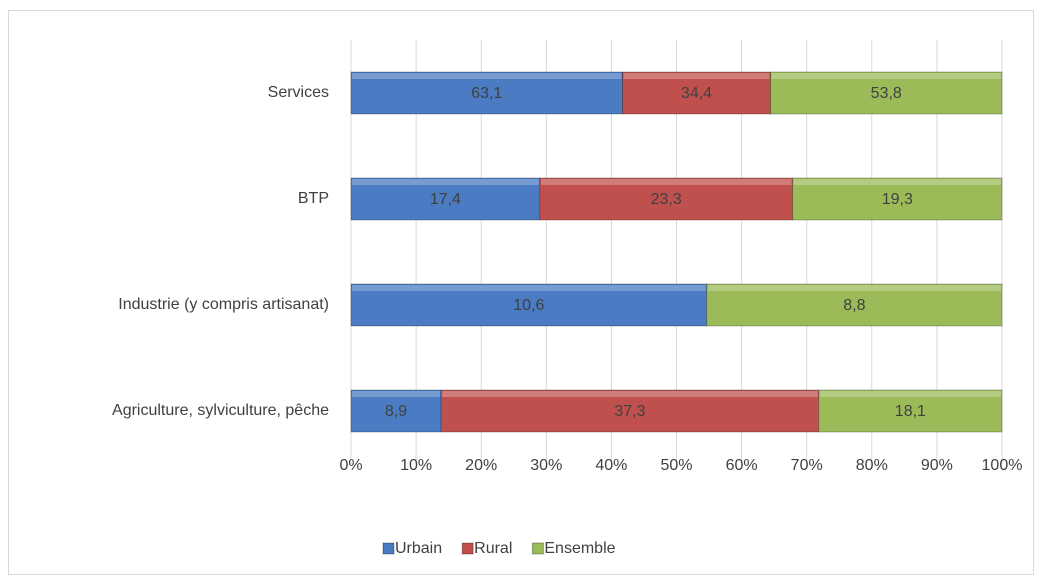  I want to click on data-label: 8,8, so click(854, 305).